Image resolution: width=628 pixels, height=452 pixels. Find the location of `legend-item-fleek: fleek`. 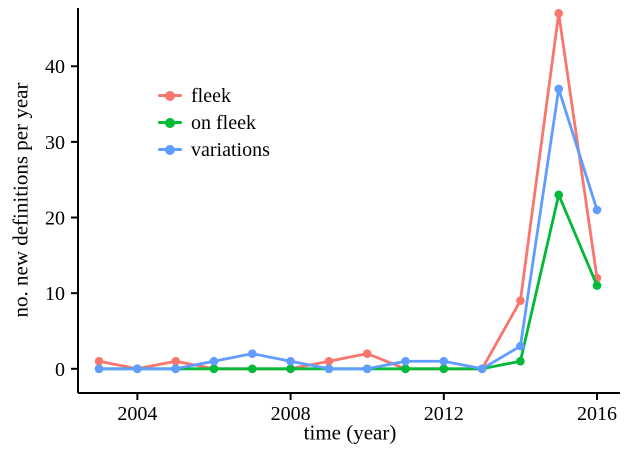

legend-item-fleek: fleek is located at coordinates (214, 95).